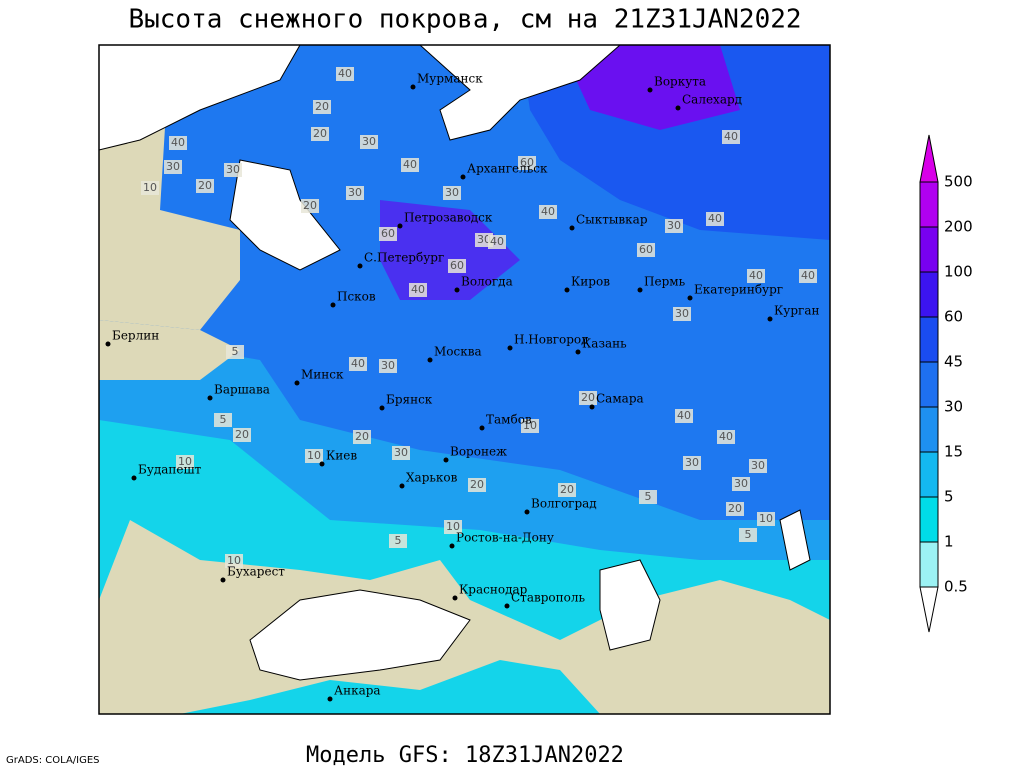 This screenshot has height=768, width=1024. I want to click on city-label: Н.Новгород, so click(551, 340).